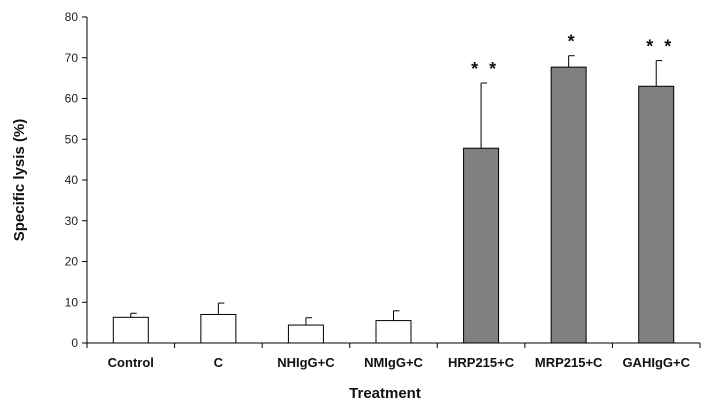 The width and height of the screenshot is (706, 409). I want to click on y-tick-label: 50, so click(72, 139).